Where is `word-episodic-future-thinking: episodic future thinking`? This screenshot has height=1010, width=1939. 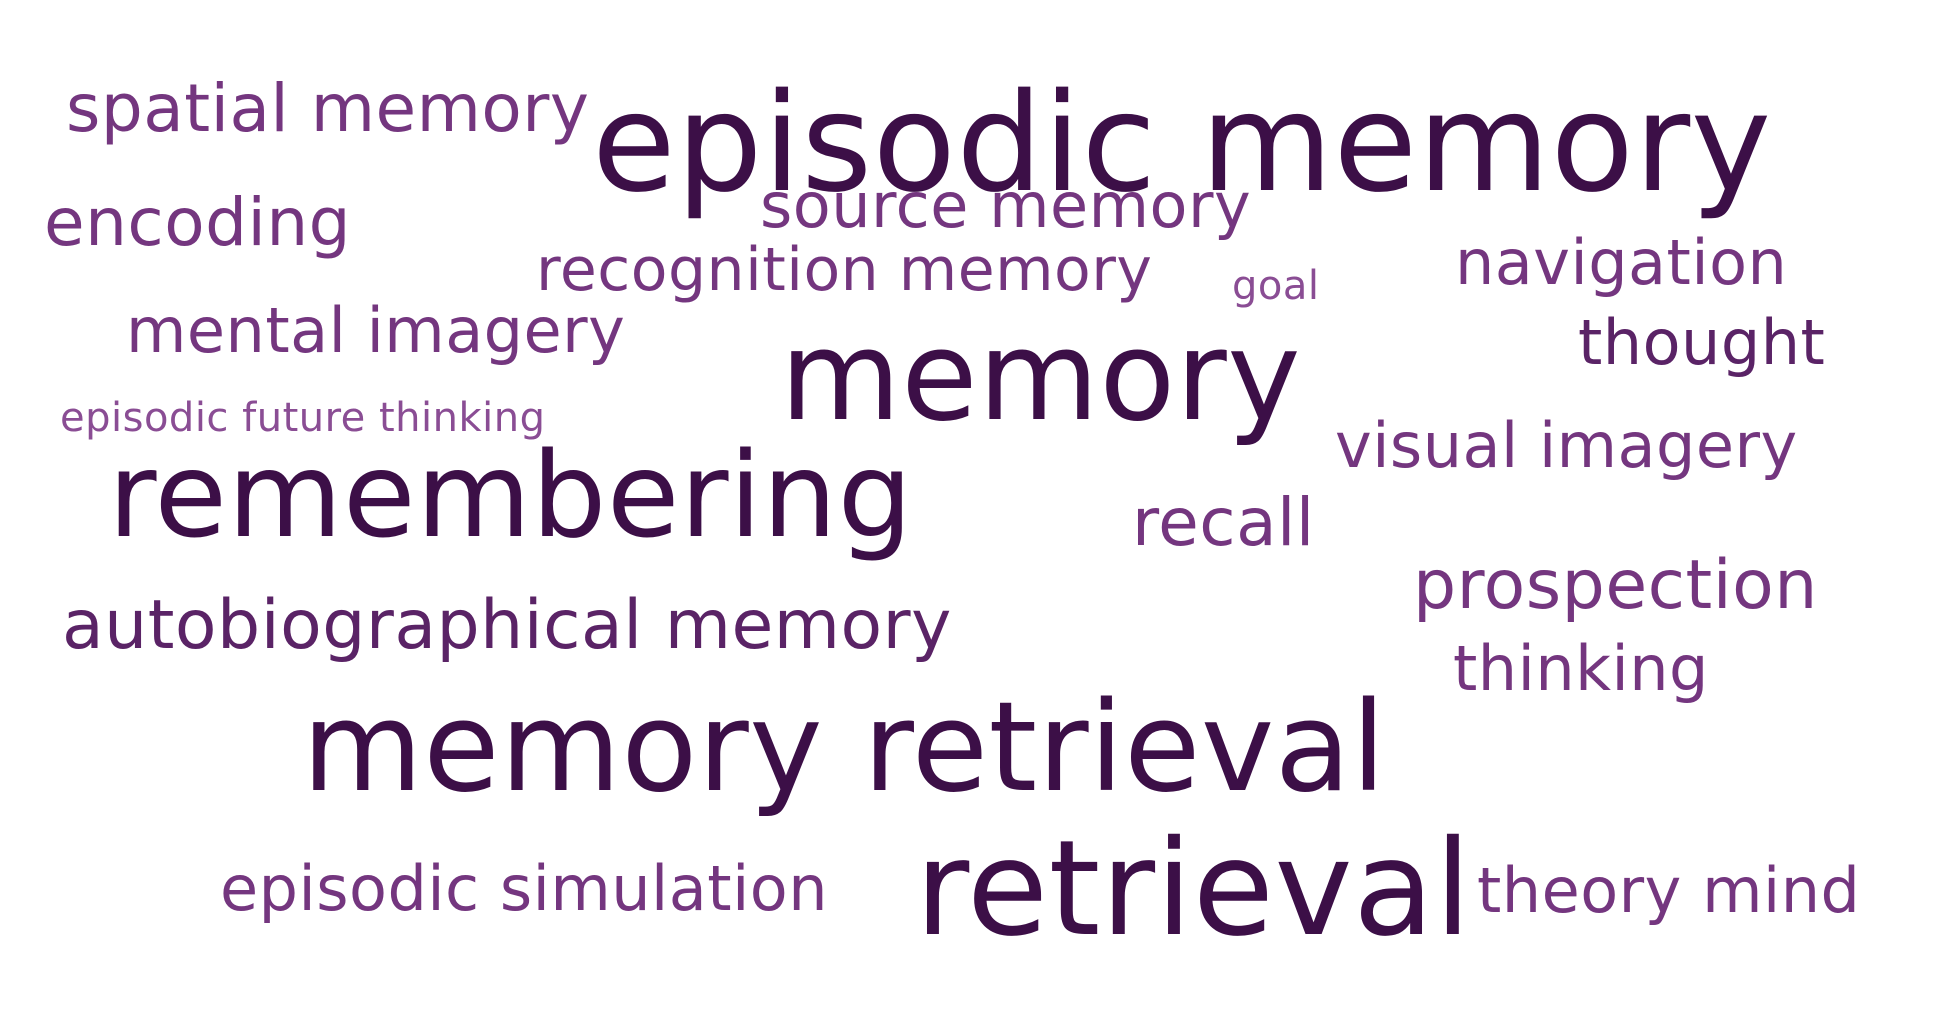 word-episodic-future-thinking: episodic future thinking is located at coordinates (303, 418).